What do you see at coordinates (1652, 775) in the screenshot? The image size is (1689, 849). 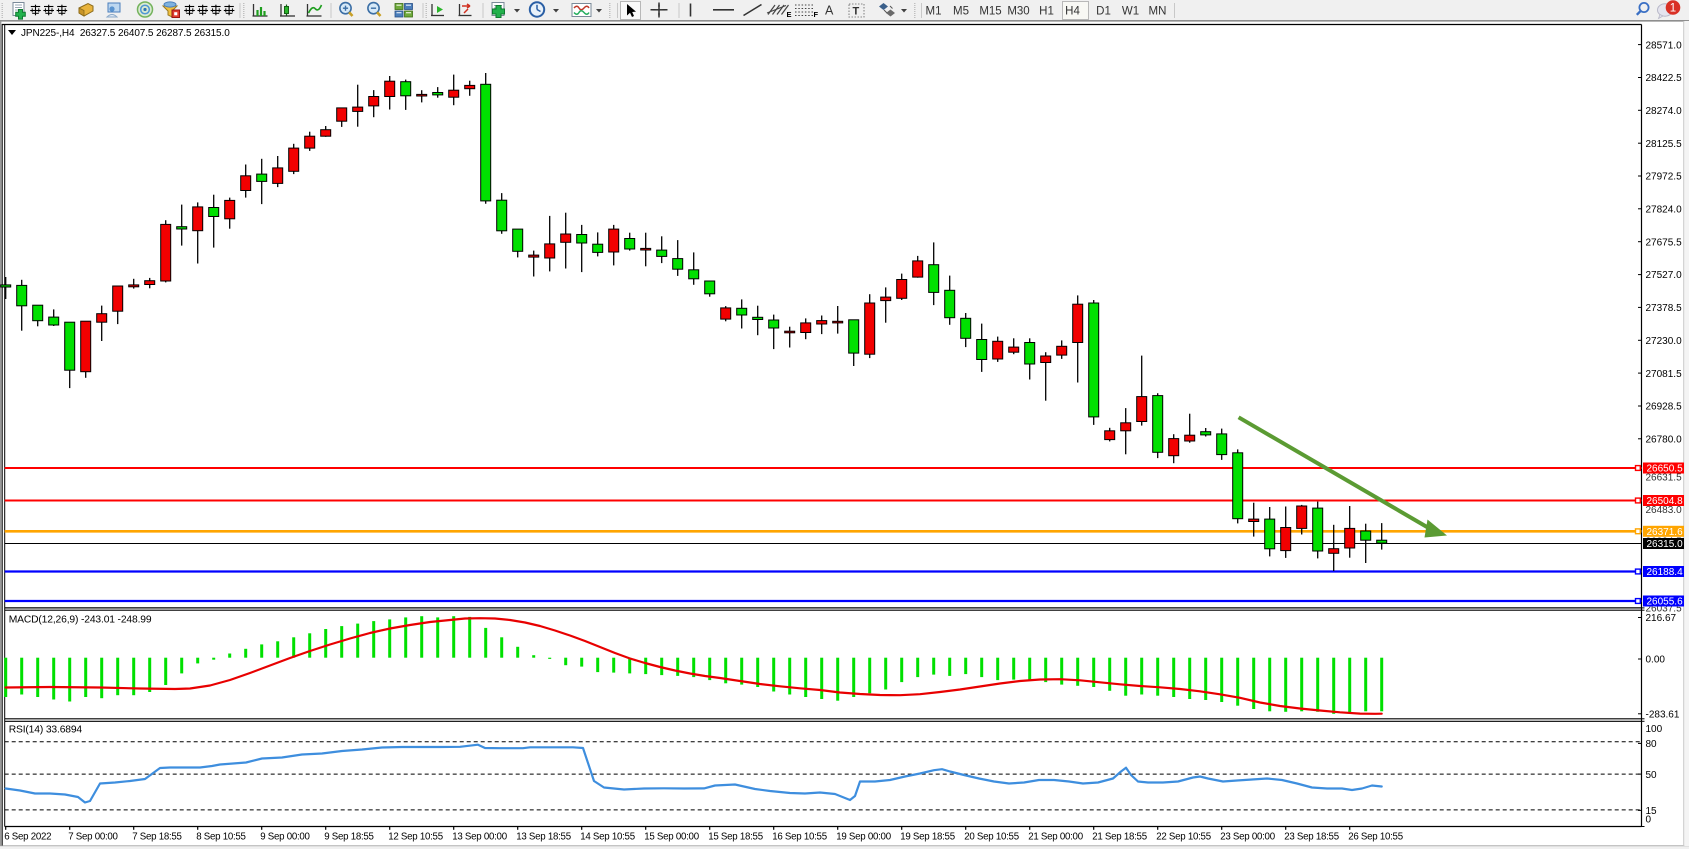 I see `svg-text: 50` at bounding box center [1652, 775].